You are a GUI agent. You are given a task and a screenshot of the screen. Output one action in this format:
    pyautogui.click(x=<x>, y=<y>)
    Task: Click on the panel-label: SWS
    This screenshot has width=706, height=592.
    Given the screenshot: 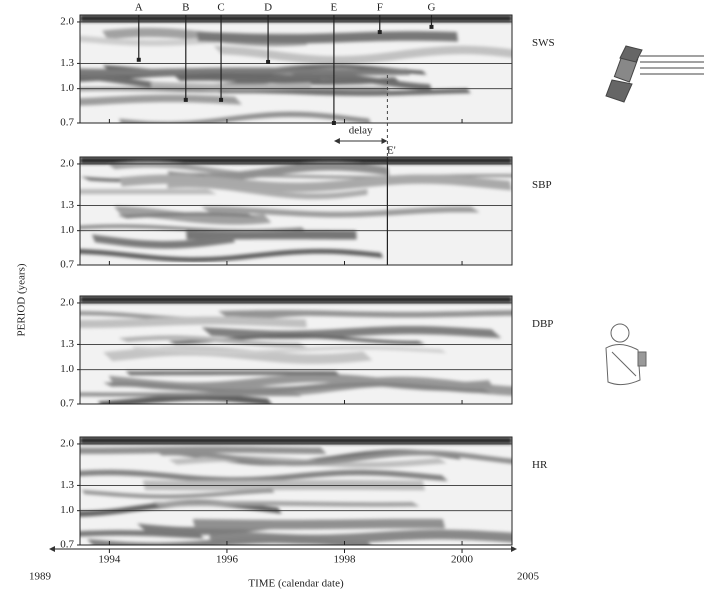 What is the action you would take?
    pyautogui.click(x=543, y=43)
    